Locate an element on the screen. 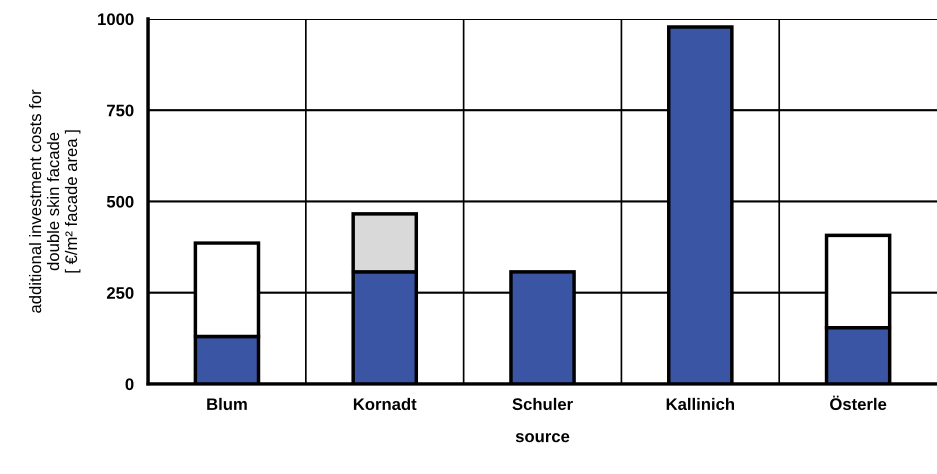 The image size is (937, 474). y-tick-label: 1000 is located at coordinates (116, 19).